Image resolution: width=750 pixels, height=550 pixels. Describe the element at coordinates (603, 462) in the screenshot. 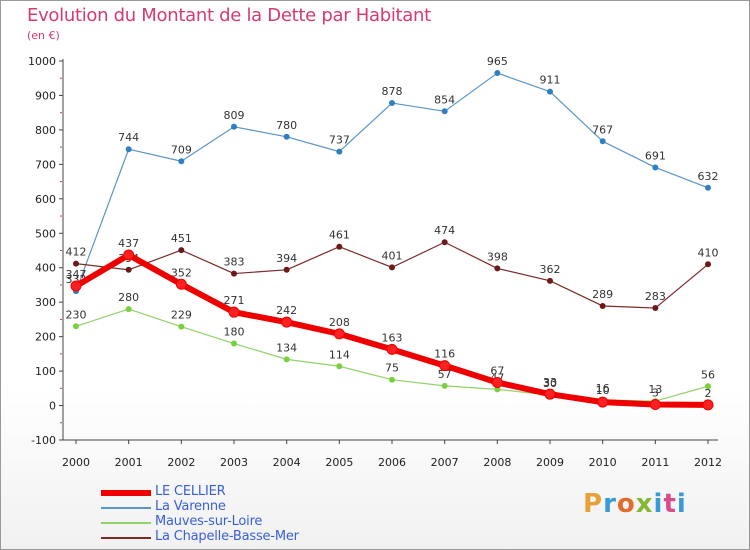

I see `x-tick-label: 2010` at that location.